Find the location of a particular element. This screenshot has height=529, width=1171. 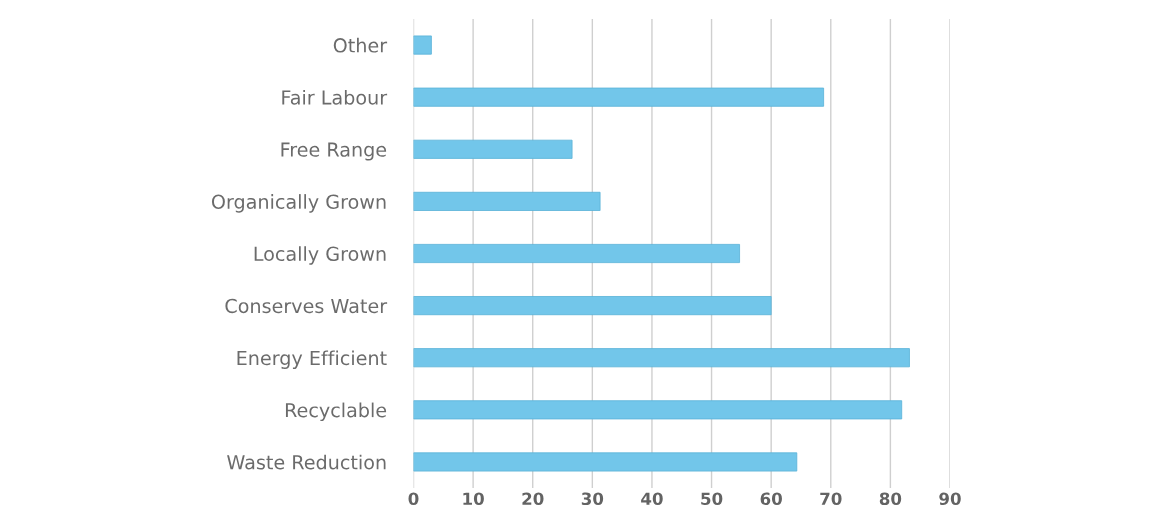

x-tick-label: 40 is located at coordinates (652, 499).